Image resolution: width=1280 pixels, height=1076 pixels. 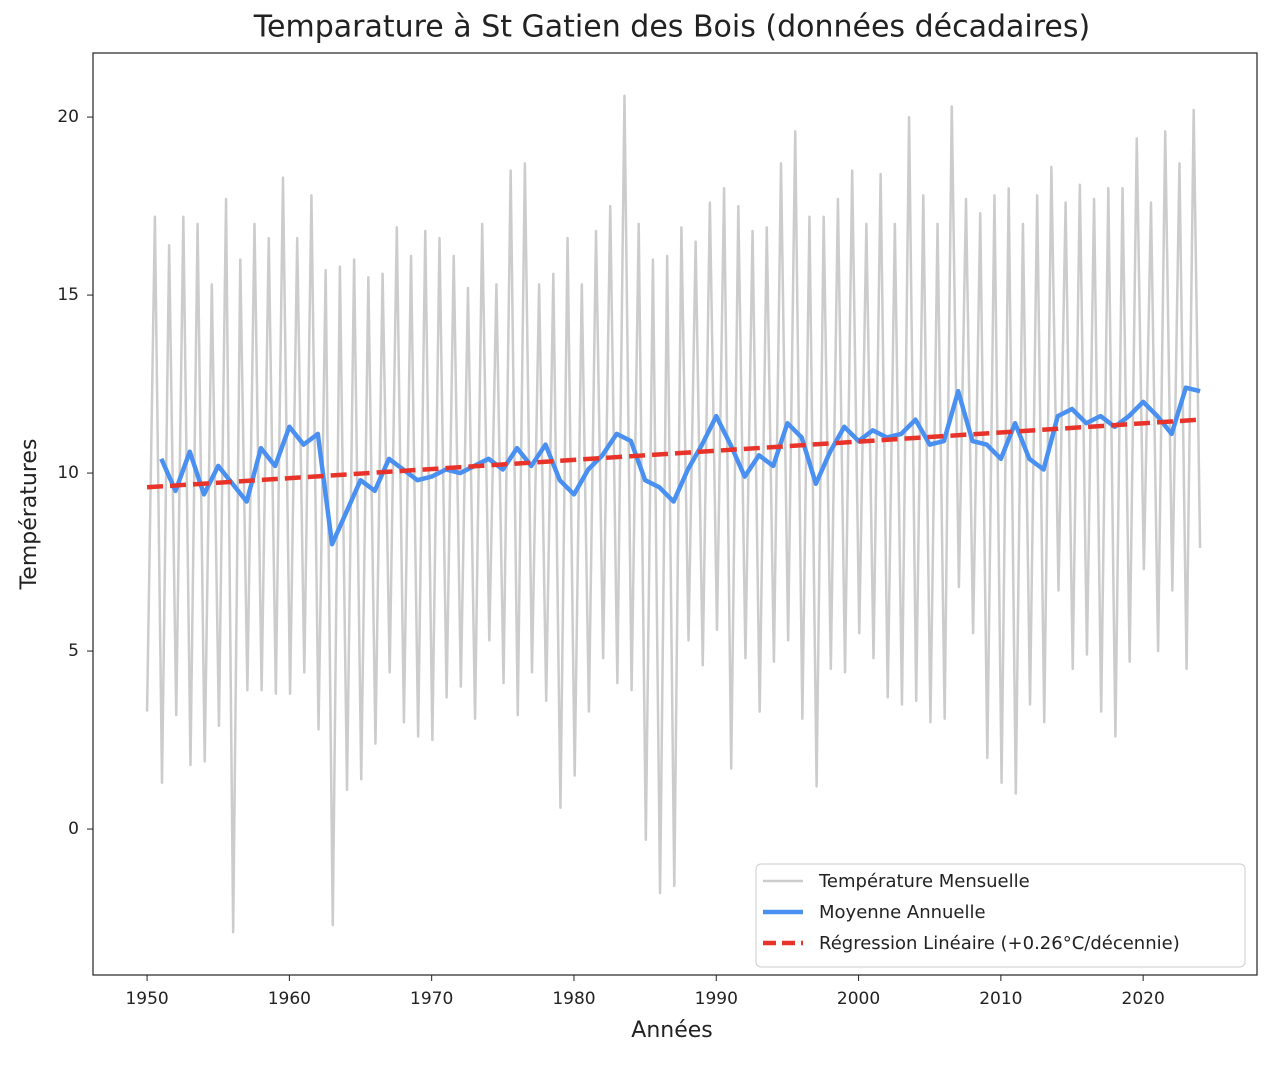 What do you see at coordinates (671, 1030) in the screenshot?
I see `x-axis-label: Années` at bounding box center [671, 1030].